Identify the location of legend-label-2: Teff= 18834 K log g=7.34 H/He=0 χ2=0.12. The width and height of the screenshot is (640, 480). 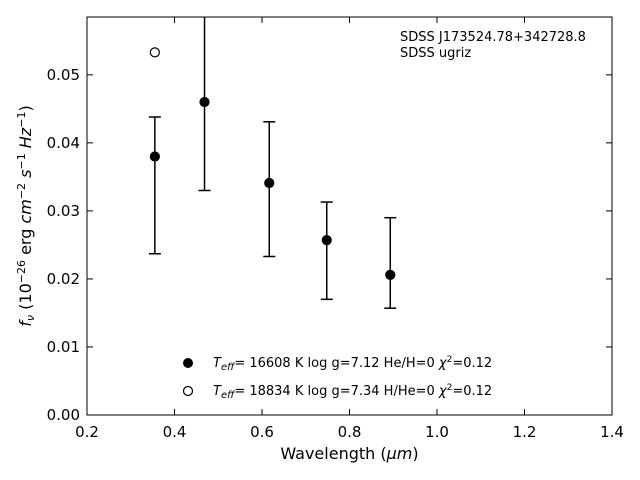
(352, 392).